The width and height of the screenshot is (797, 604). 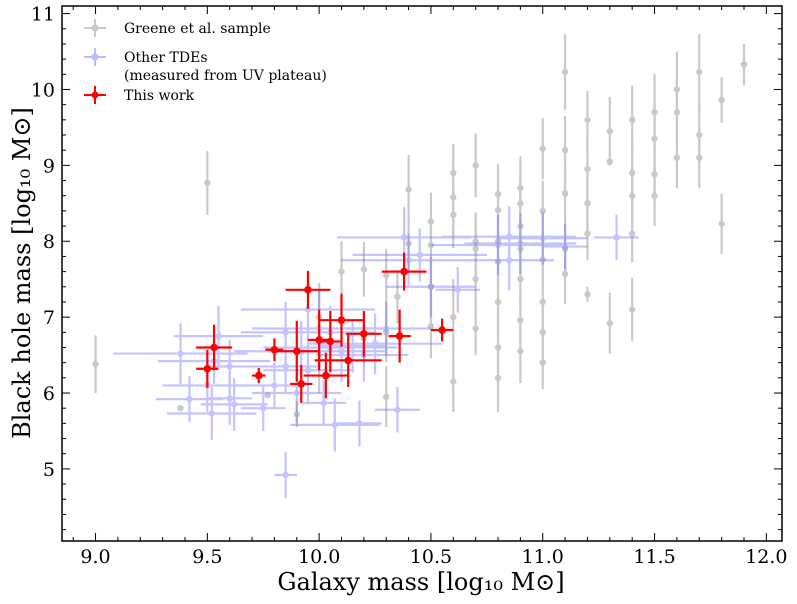 What do you see at coordinates (159, 96) in the screenshot?
I see `legend-label: This work` at bounding box center [159, 96].